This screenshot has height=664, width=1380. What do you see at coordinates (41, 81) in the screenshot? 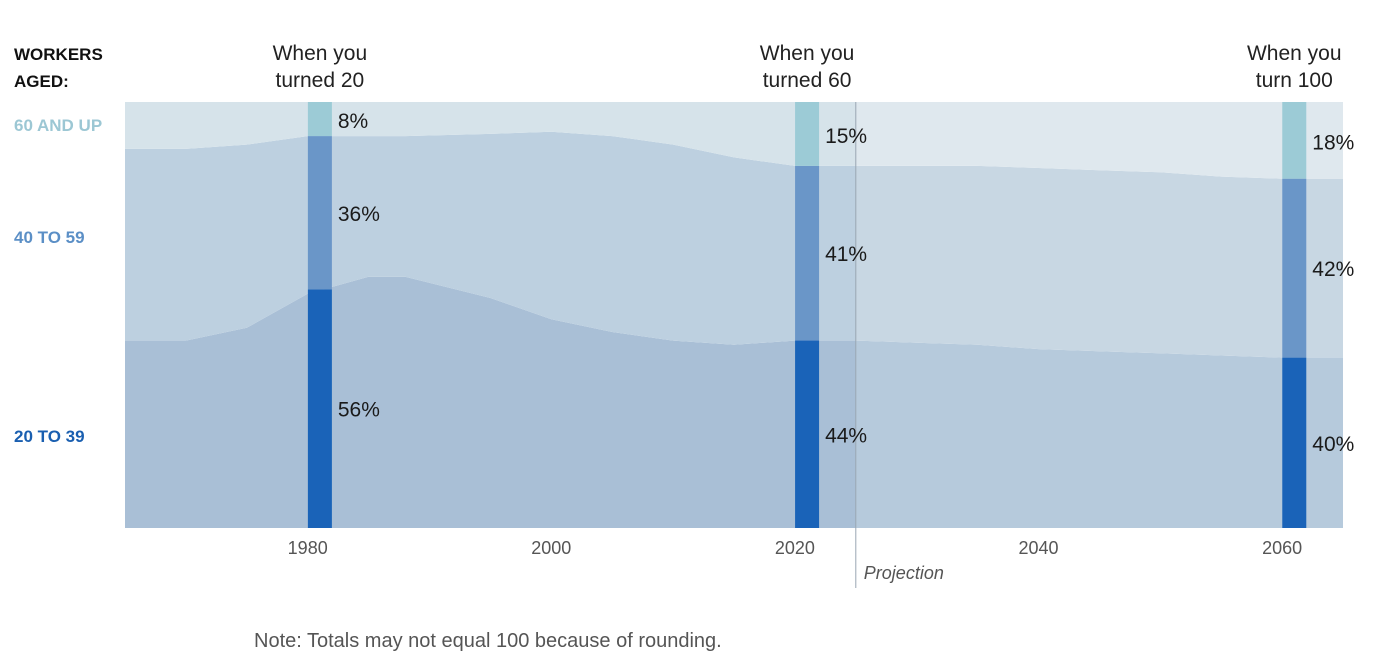
I see `legend-title: AGED:` at bounding box center [41, 81].